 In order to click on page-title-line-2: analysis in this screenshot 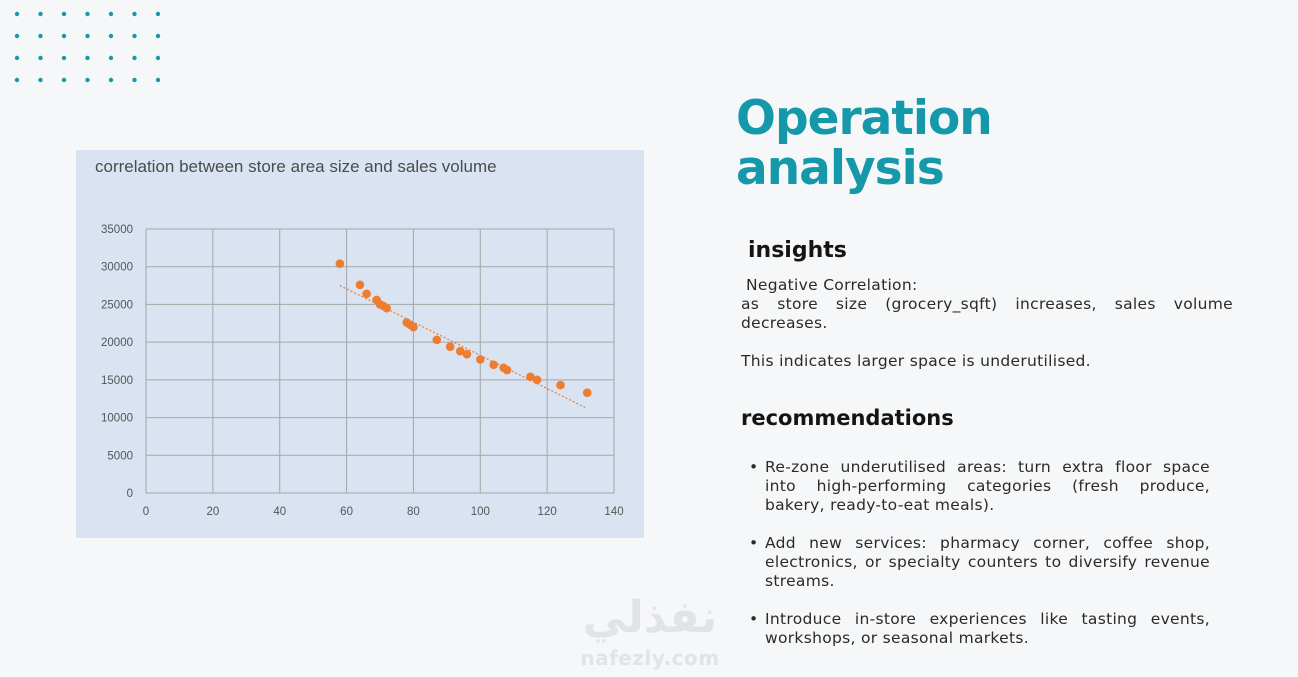, I will do `click(840, 168)`.